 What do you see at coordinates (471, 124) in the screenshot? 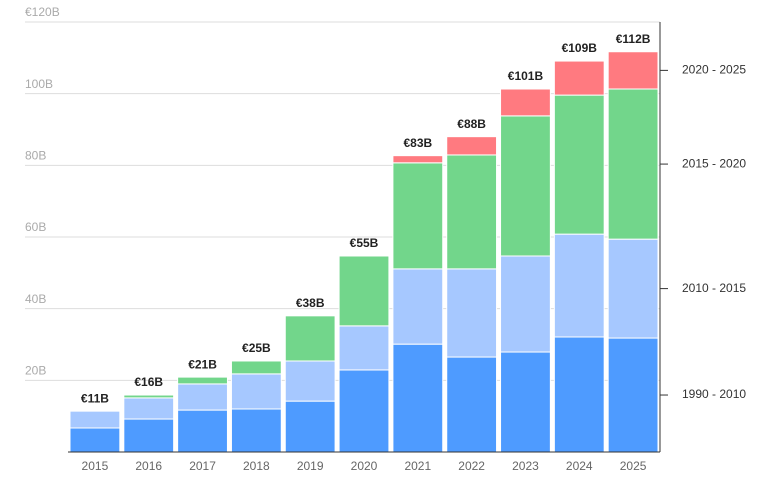
I see `total-label: €88B` at bounding box center [471, 124].